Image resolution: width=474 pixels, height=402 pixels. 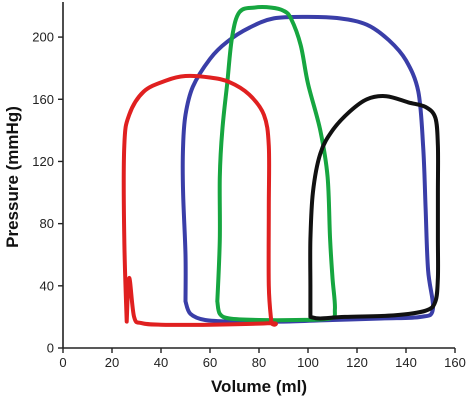 What do you see at coordinates (47, 223) in the screenshot?
I see `y-tick-label: 80` at bounding box center [47, 223].